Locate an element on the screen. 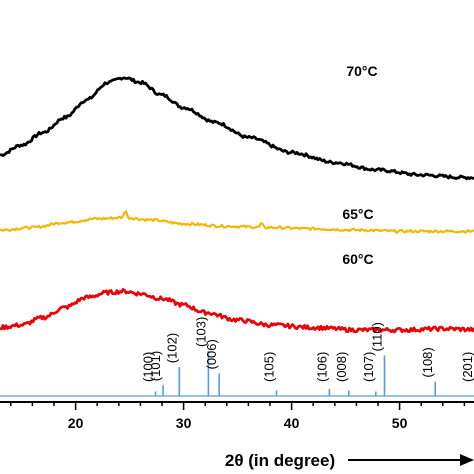 Image resolution: width=474 pixels, height=474 pixels. x-tick-label: 50 is located at coordinates (400, 423).